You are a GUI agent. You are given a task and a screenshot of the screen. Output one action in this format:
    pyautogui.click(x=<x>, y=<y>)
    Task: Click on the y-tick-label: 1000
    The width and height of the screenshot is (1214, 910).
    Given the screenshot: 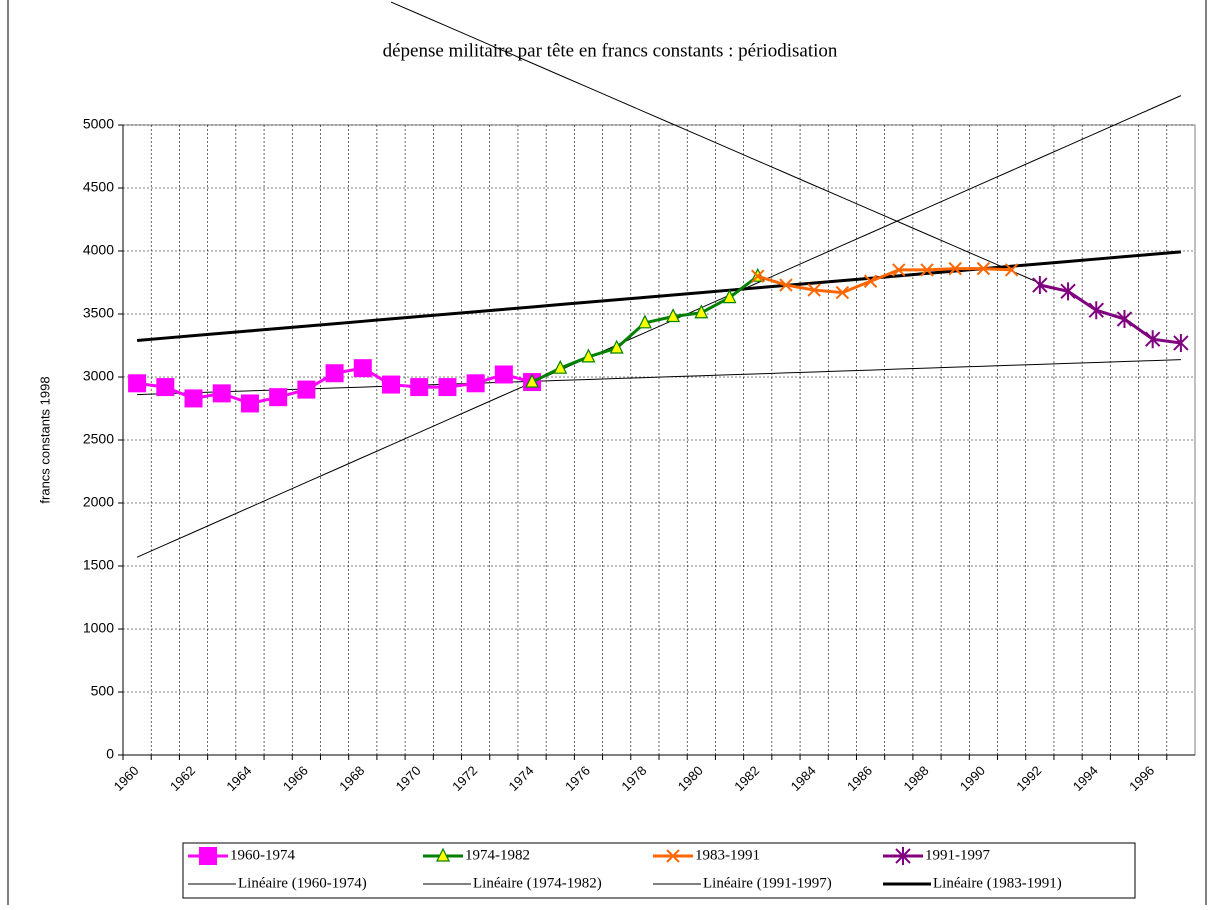 What is the action you would take?
    pyautogui.click(x=98, y=628)
    